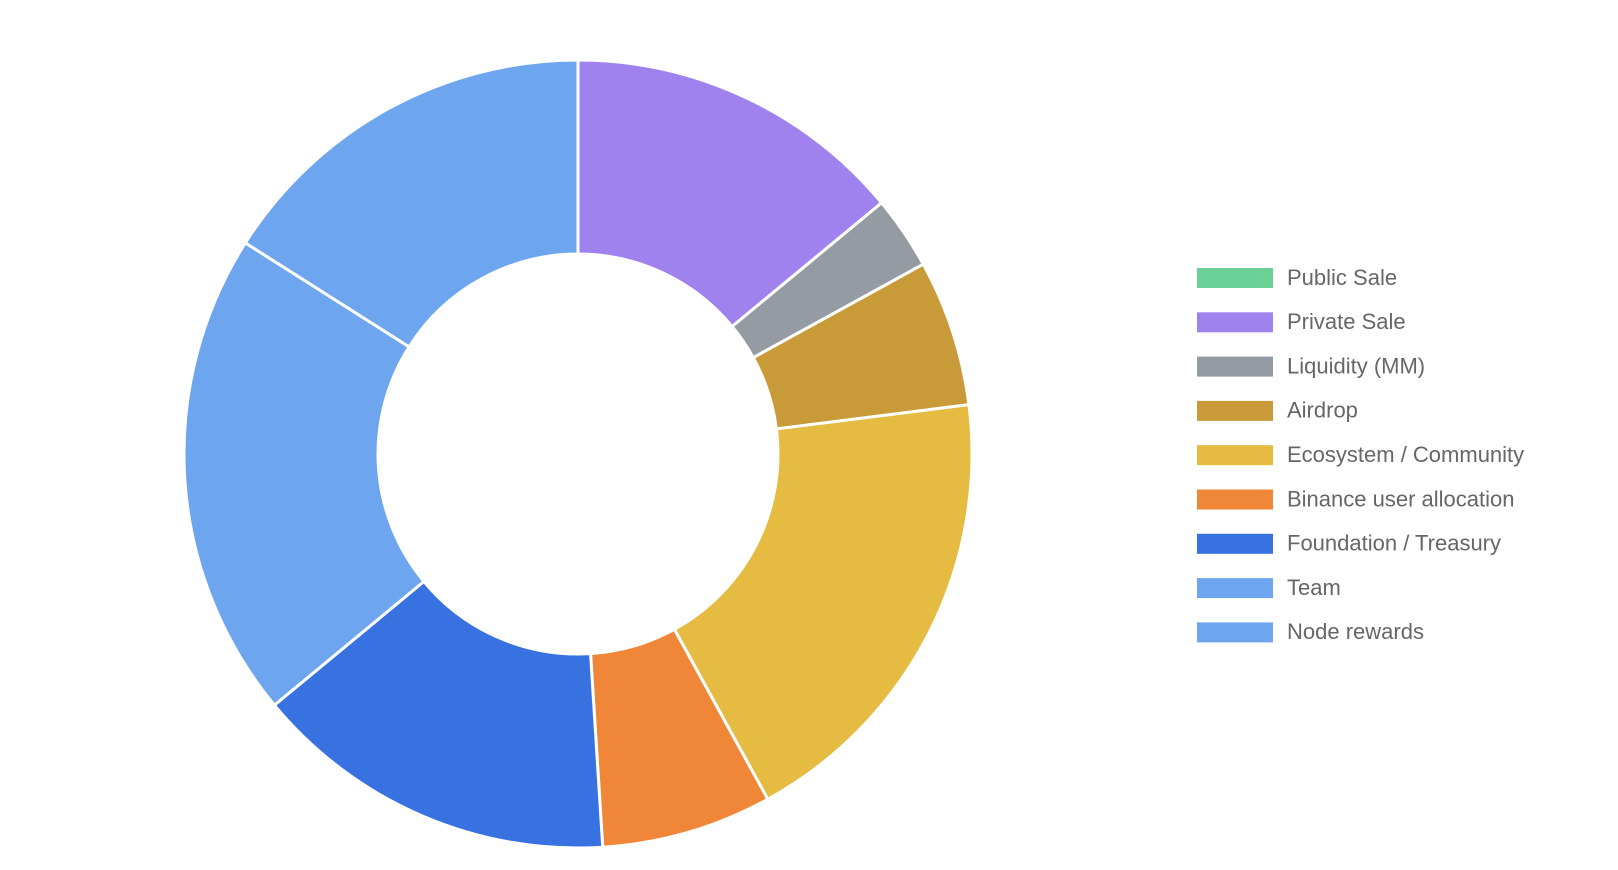 The width and height of the screenshot is (1618, 870). What do you see at coordinates (1322, 410) in the screenshot?
I see `legend-label: Airdrop` at bounding box center [1322, 410].